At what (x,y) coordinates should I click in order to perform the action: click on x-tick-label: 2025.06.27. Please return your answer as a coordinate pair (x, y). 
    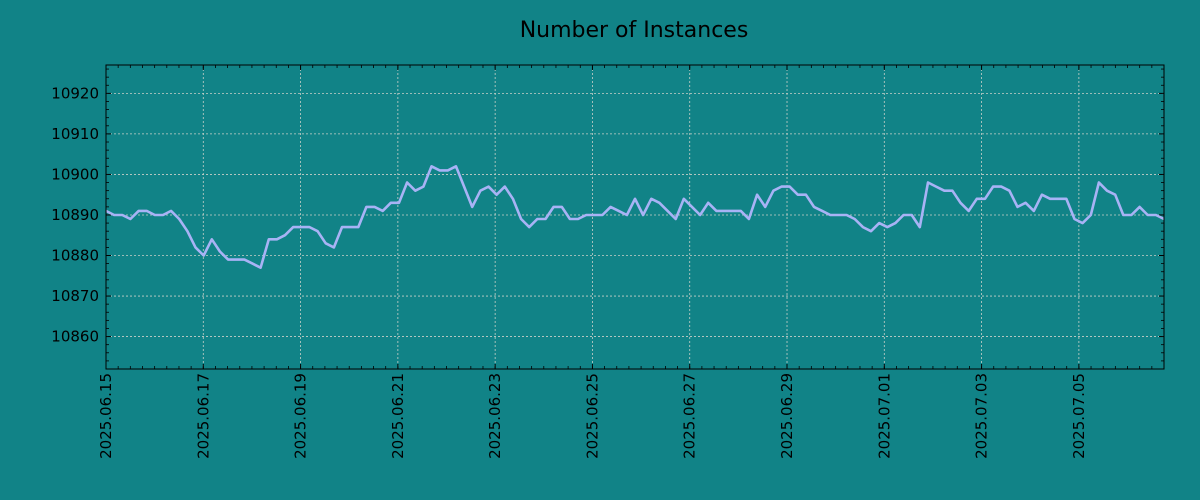
    Looking at the image, I should click on (690, 416).